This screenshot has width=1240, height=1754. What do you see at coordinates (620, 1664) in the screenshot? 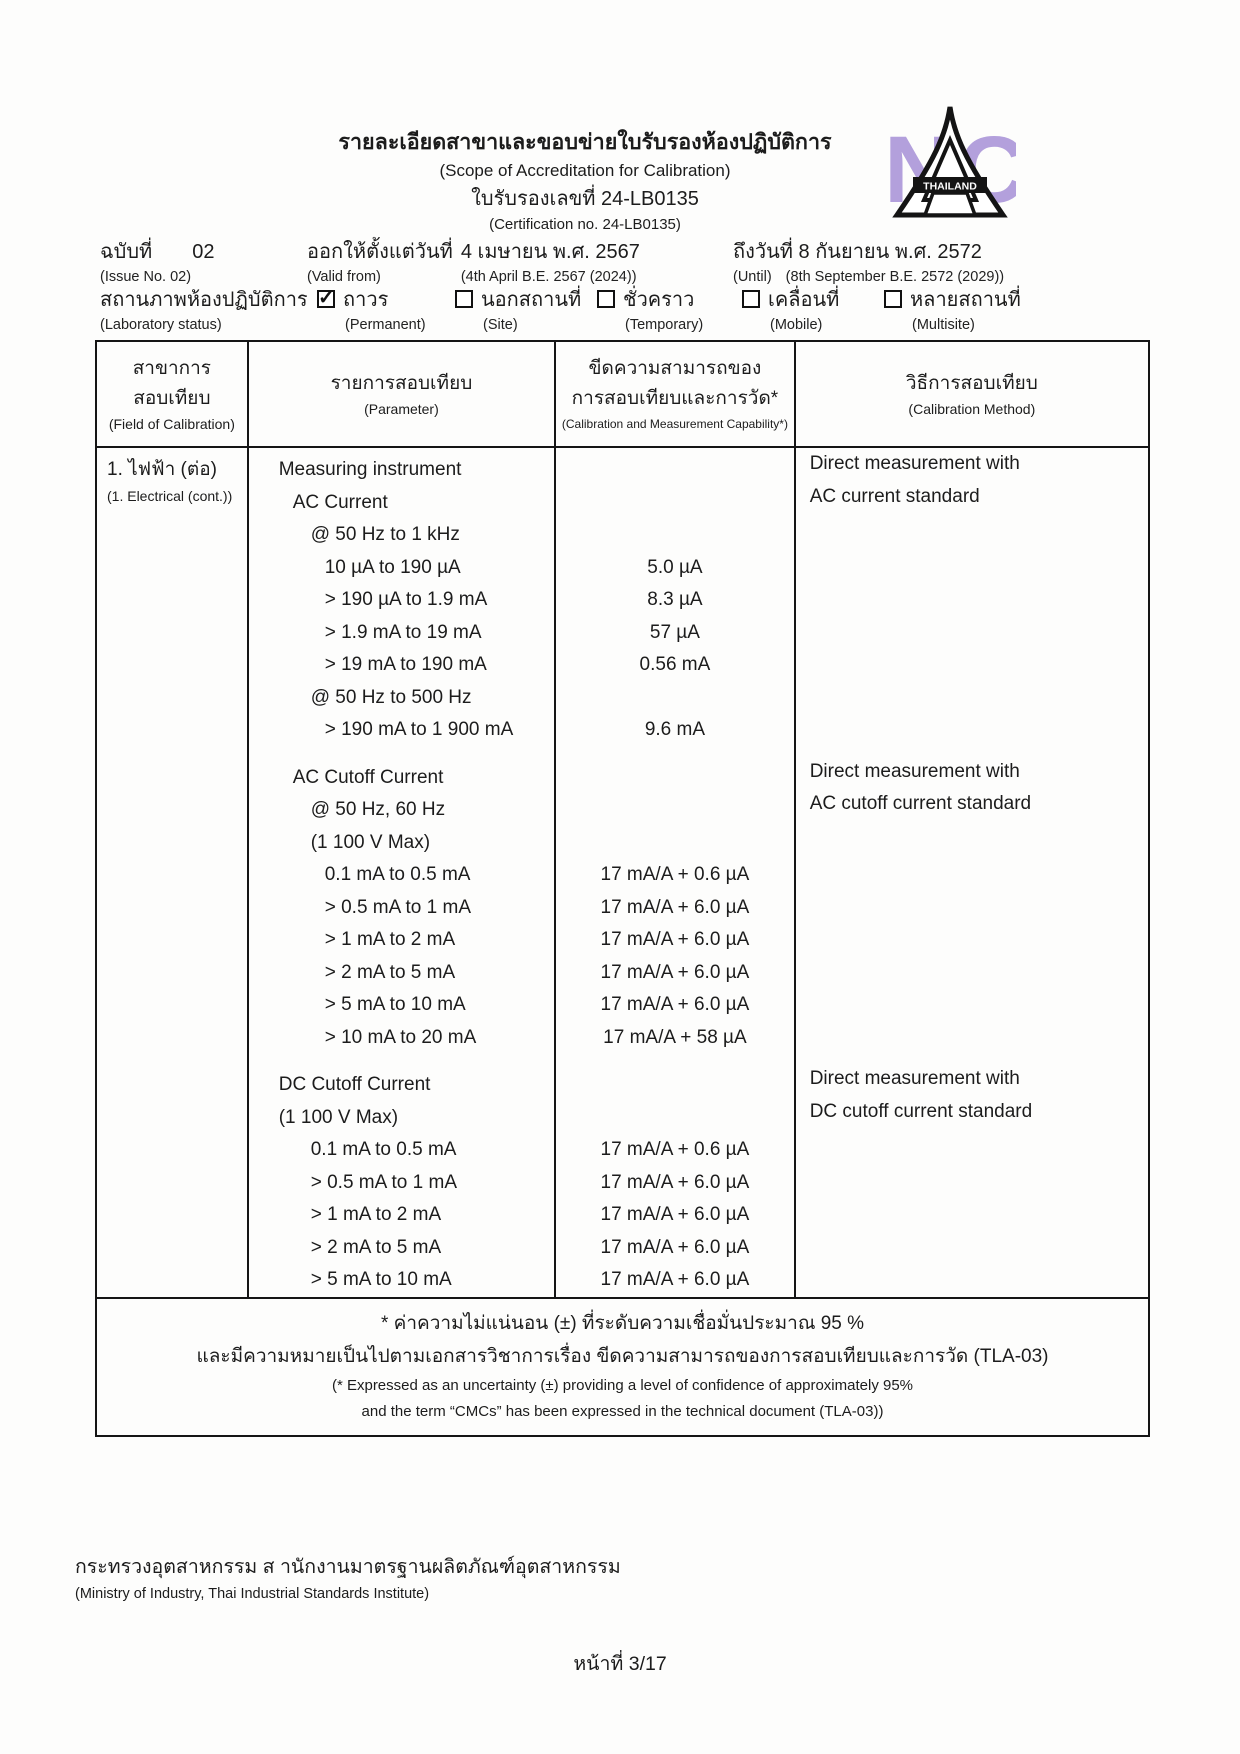
I see `page-number: หน้าที่ 3/17` at bounding box center [620, 1664].